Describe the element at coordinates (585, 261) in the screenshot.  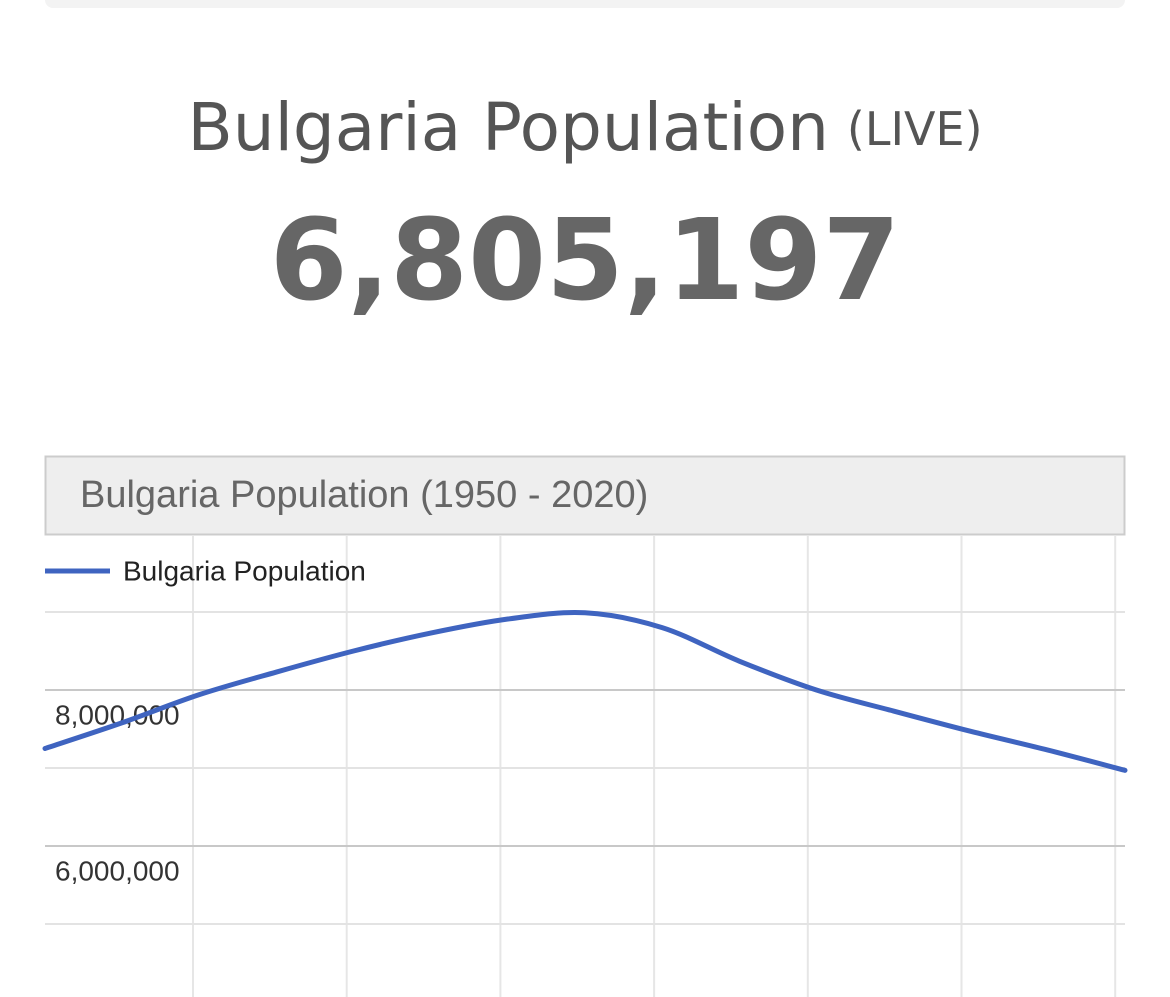
I see `live-count: 6,805,197` at that location.